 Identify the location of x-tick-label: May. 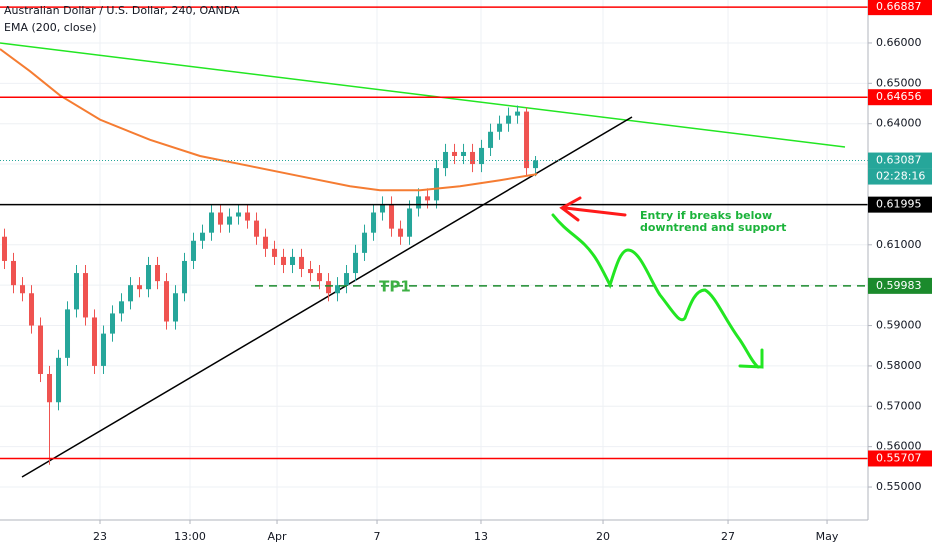
(827, 536).